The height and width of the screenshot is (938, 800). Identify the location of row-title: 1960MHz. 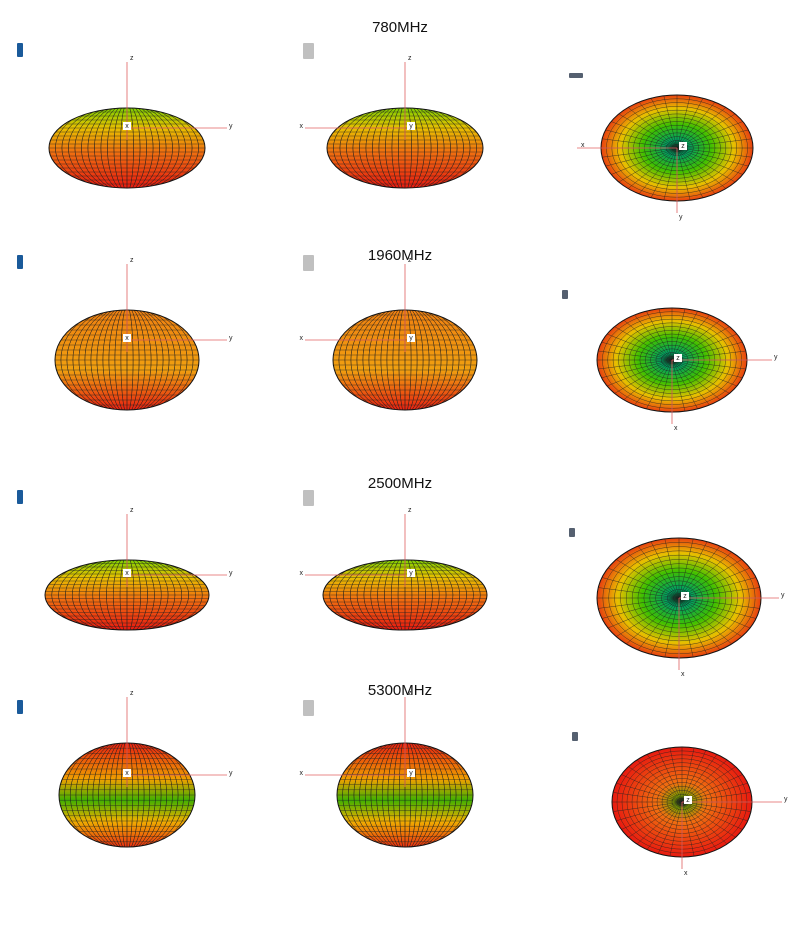
(400, 255).